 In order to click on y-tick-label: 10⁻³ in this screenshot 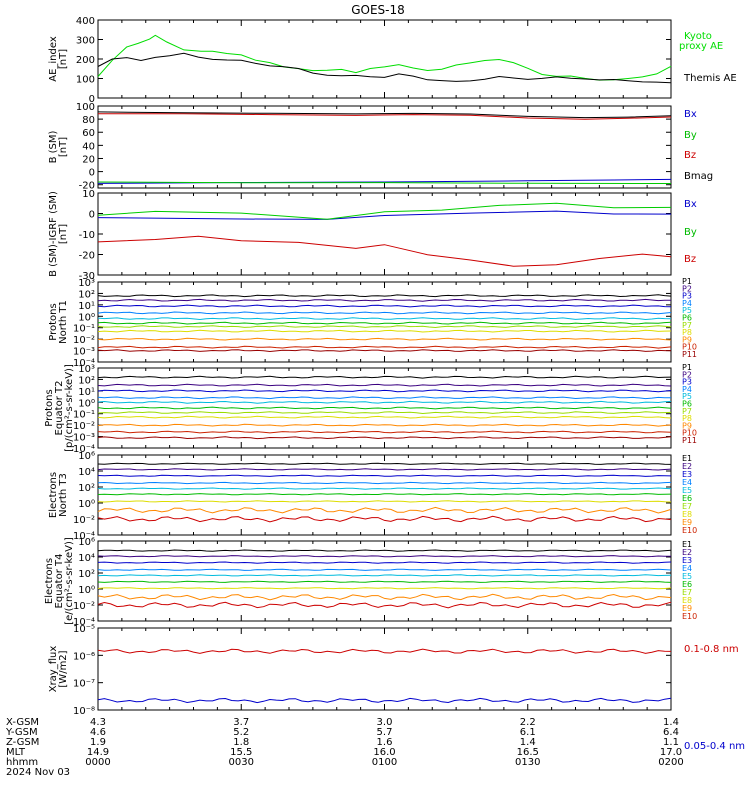, I will do `click(84, 438)`.